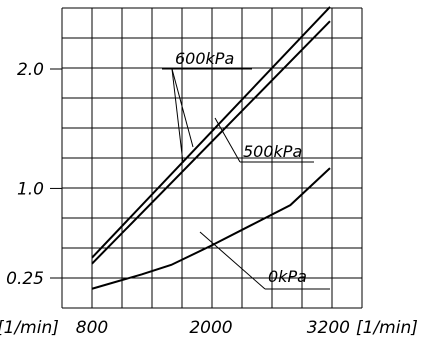 The height and width of the screenshot is (350, 429). Describe the element at coordinates (204, 58) in the screenshot. I see `series-label-600kPa: 600kPa` at that location.